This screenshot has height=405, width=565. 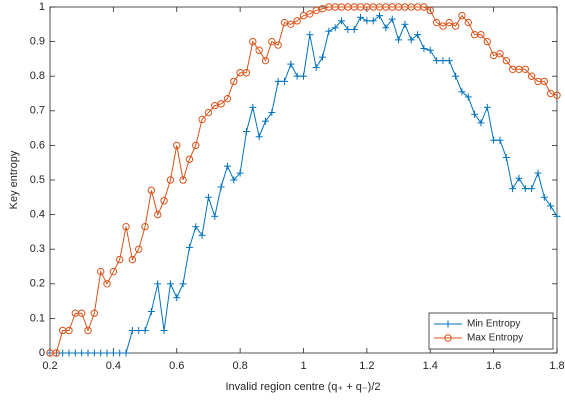 I want to click on x-tick-label: 1.6, so click(x=493, y=366).